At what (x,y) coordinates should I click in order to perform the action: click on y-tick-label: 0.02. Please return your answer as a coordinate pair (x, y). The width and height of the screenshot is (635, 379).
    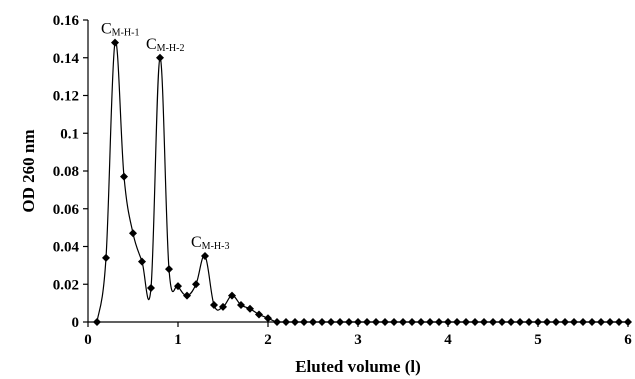
    Looking at the image, I should click on (66, 285).